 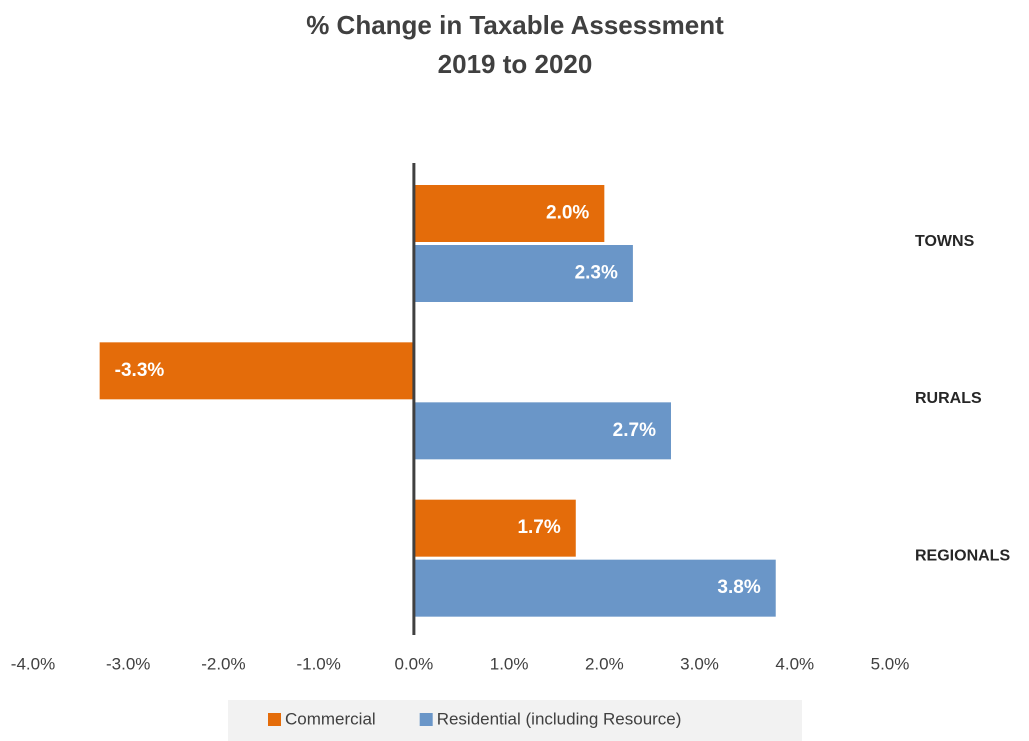 What do you see at coordinates (890, 663) in the screenshot?
I see `x-tick-label: 5.0%` at bounding box center [890, 663].